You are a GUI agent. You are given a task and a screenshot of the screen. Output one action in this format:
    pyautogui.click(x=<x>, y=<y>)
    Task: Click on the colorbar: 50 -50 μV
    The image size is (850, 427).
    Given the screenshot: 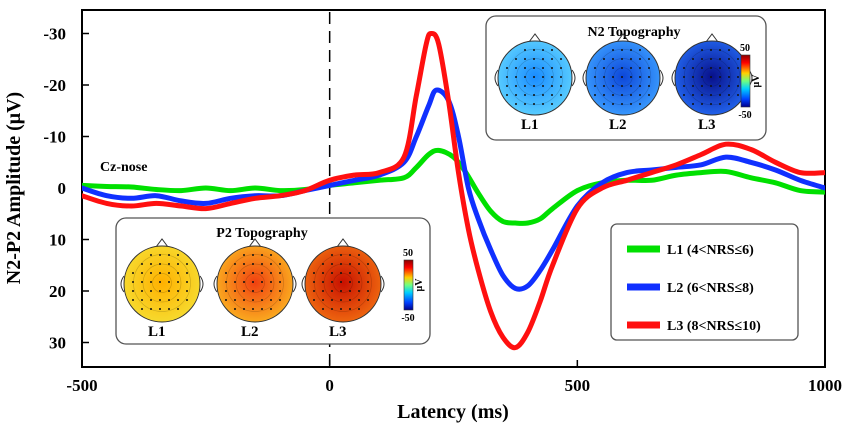 What is the action you would take?
    pyautogui.click(x=413, y=286)
    